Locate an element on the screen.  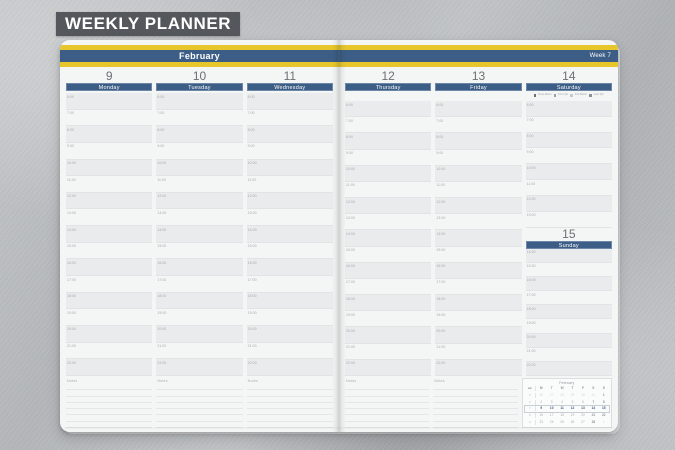
mini-calendar-day: 19 is located at coordinates (572, 415).